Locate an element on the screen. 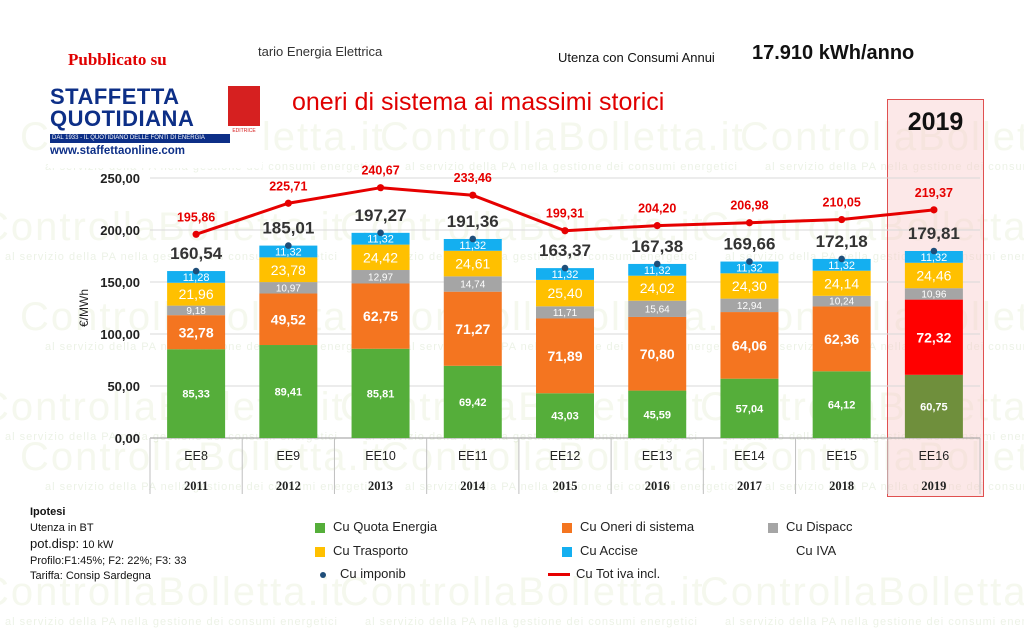 The image size is (1024, 635). y-tick-label: 100,00 is located at coordinates (120, 334).